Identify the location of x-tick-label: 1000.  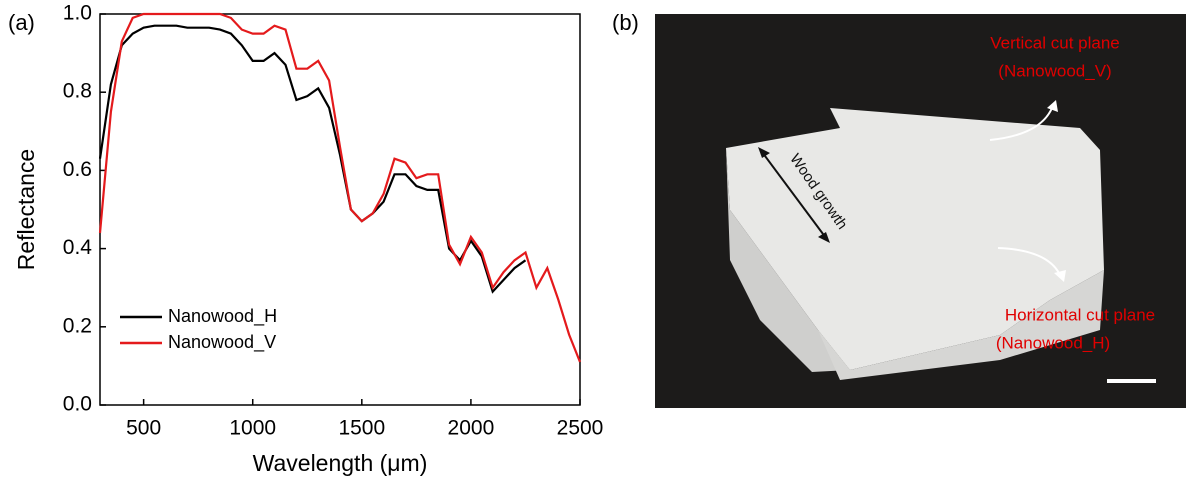
(252, 428).